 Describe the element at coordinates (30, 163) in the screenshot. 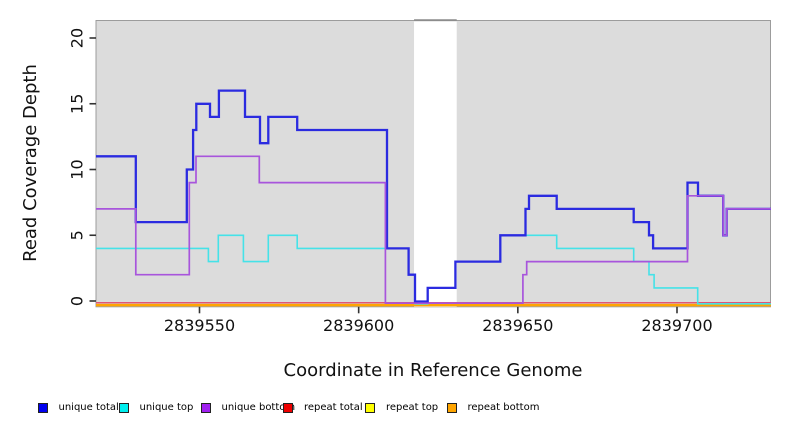

I see `y-axis-title: Read Coverage Depth` at that location.